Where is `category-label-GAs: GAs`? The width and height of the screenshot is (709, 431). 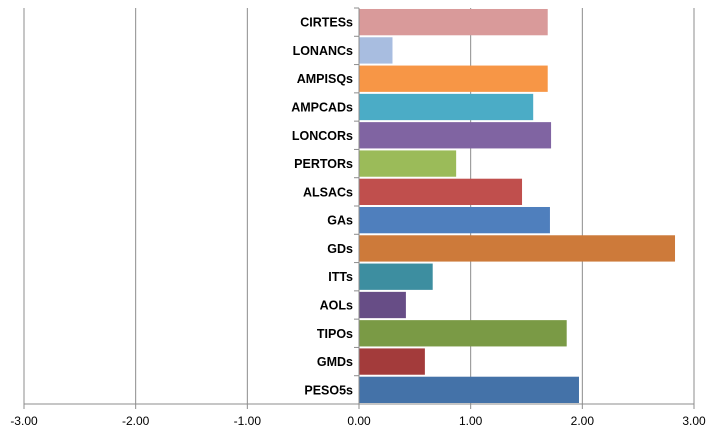 category-label-GAs: GAs is located at coordinates (340, 221).